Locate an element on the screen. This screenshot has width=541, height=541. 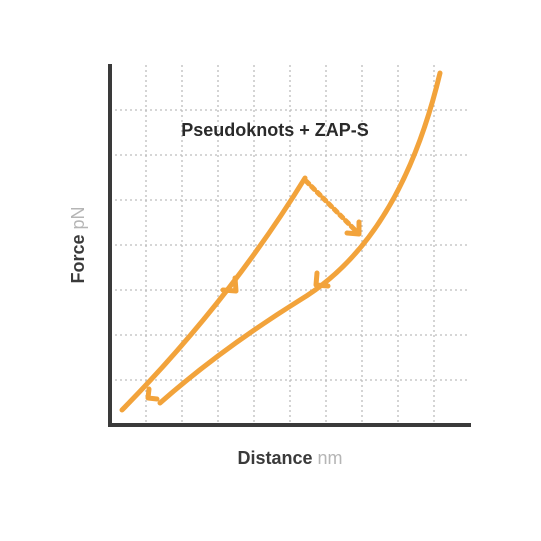
x-unit: nm is located at coordinates (330, 458).